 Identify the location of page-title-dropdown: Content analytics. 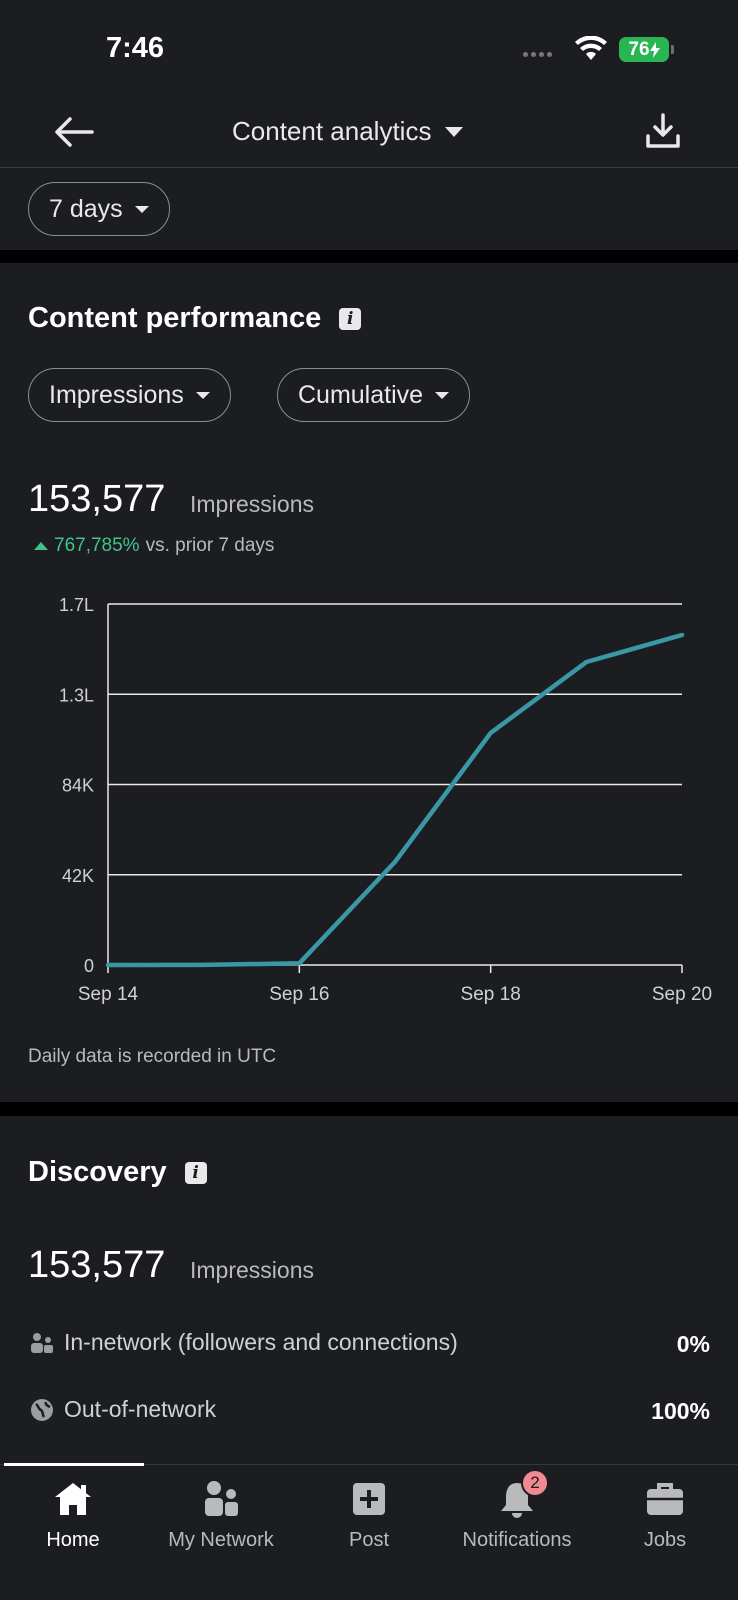
(348, 131).